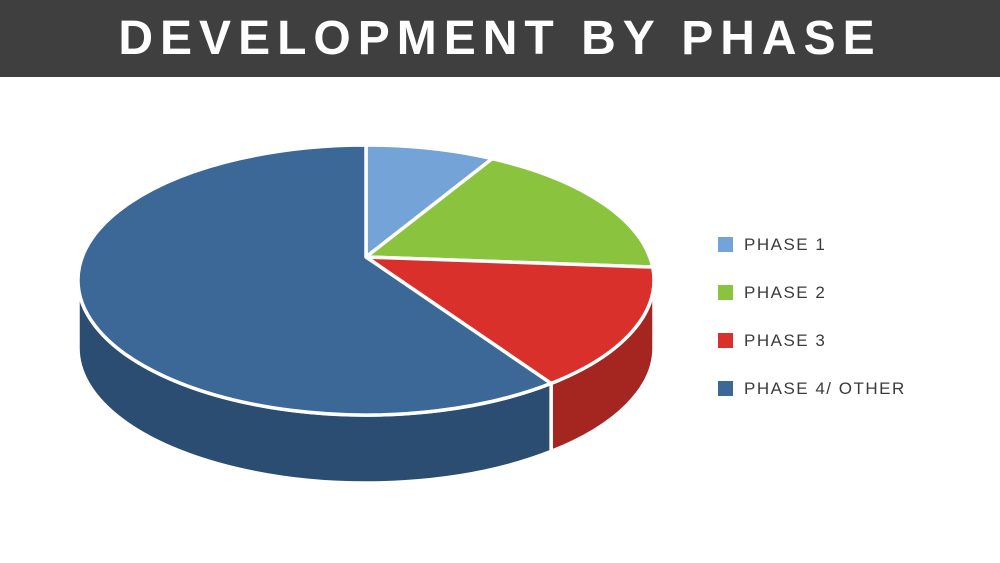 This screenshot has width=1000, height=563. What do you see at coordinates (825, 388) in the screenshot?
I see `legend-label-phase-4: PHASE 4/ OTHER` at bounding box center [825, 388].